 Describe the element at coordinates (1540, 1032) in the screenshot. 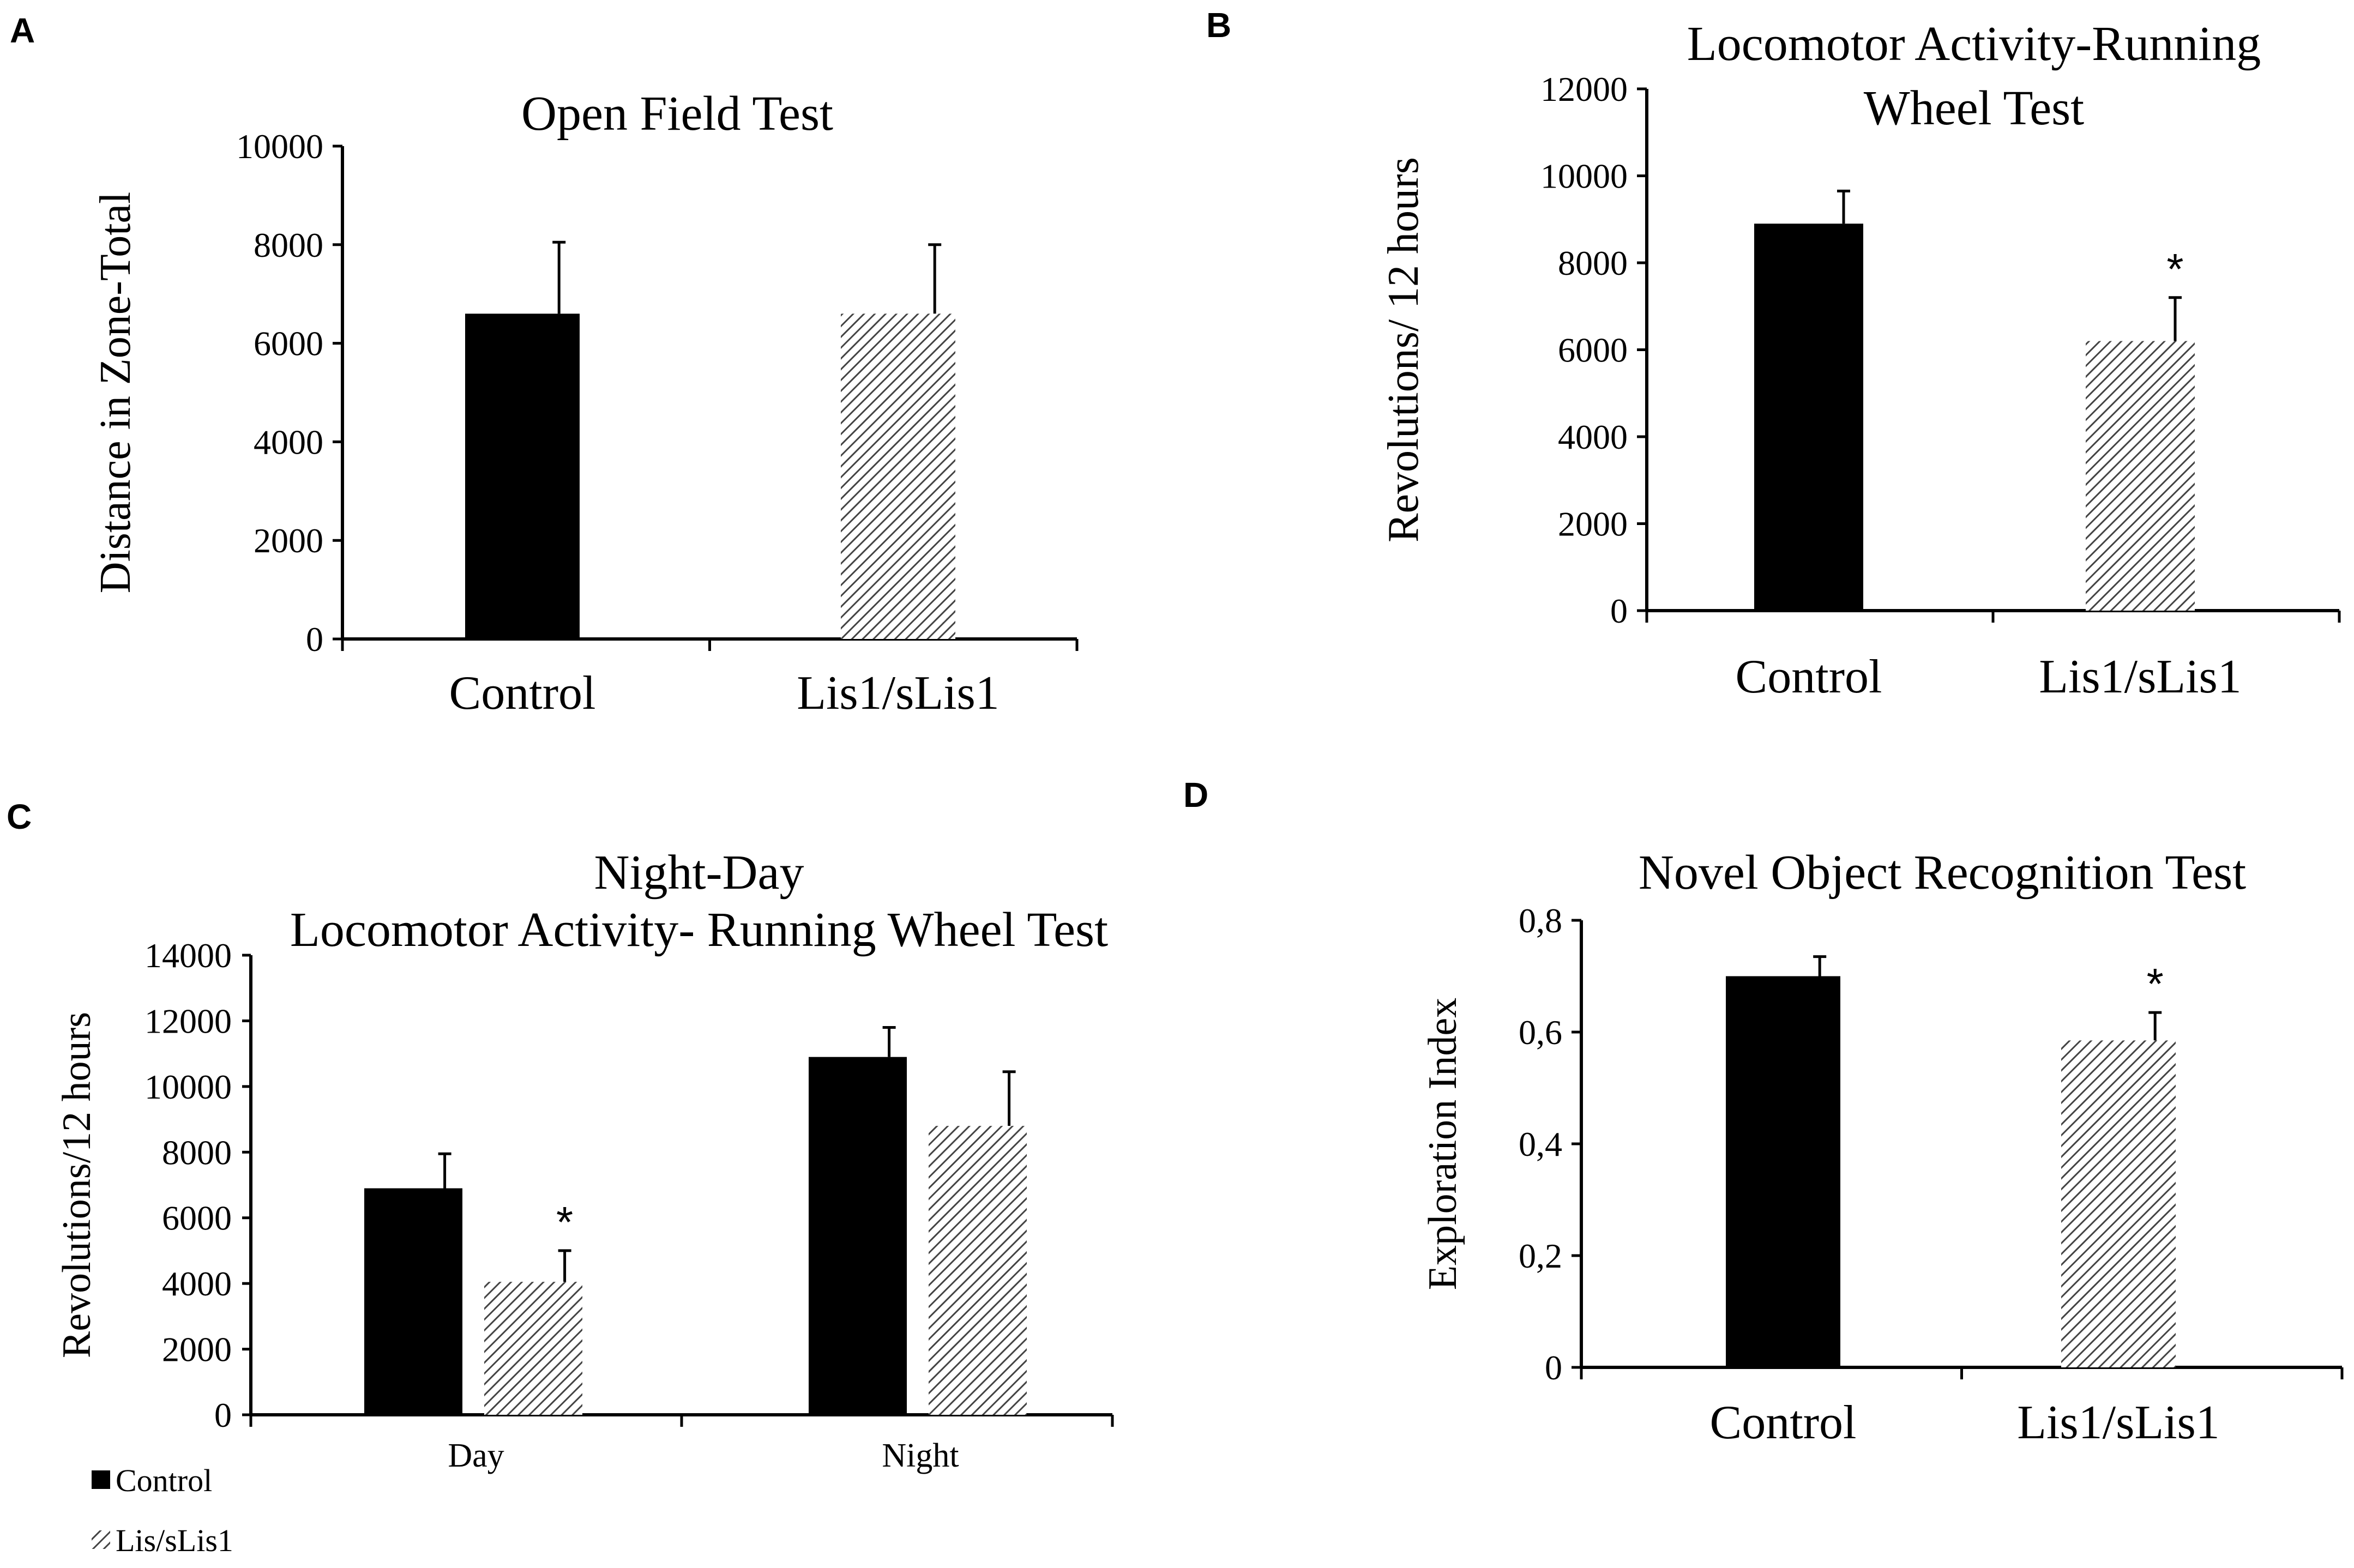

I see `y-tick-label-3: 0,6` at that location.